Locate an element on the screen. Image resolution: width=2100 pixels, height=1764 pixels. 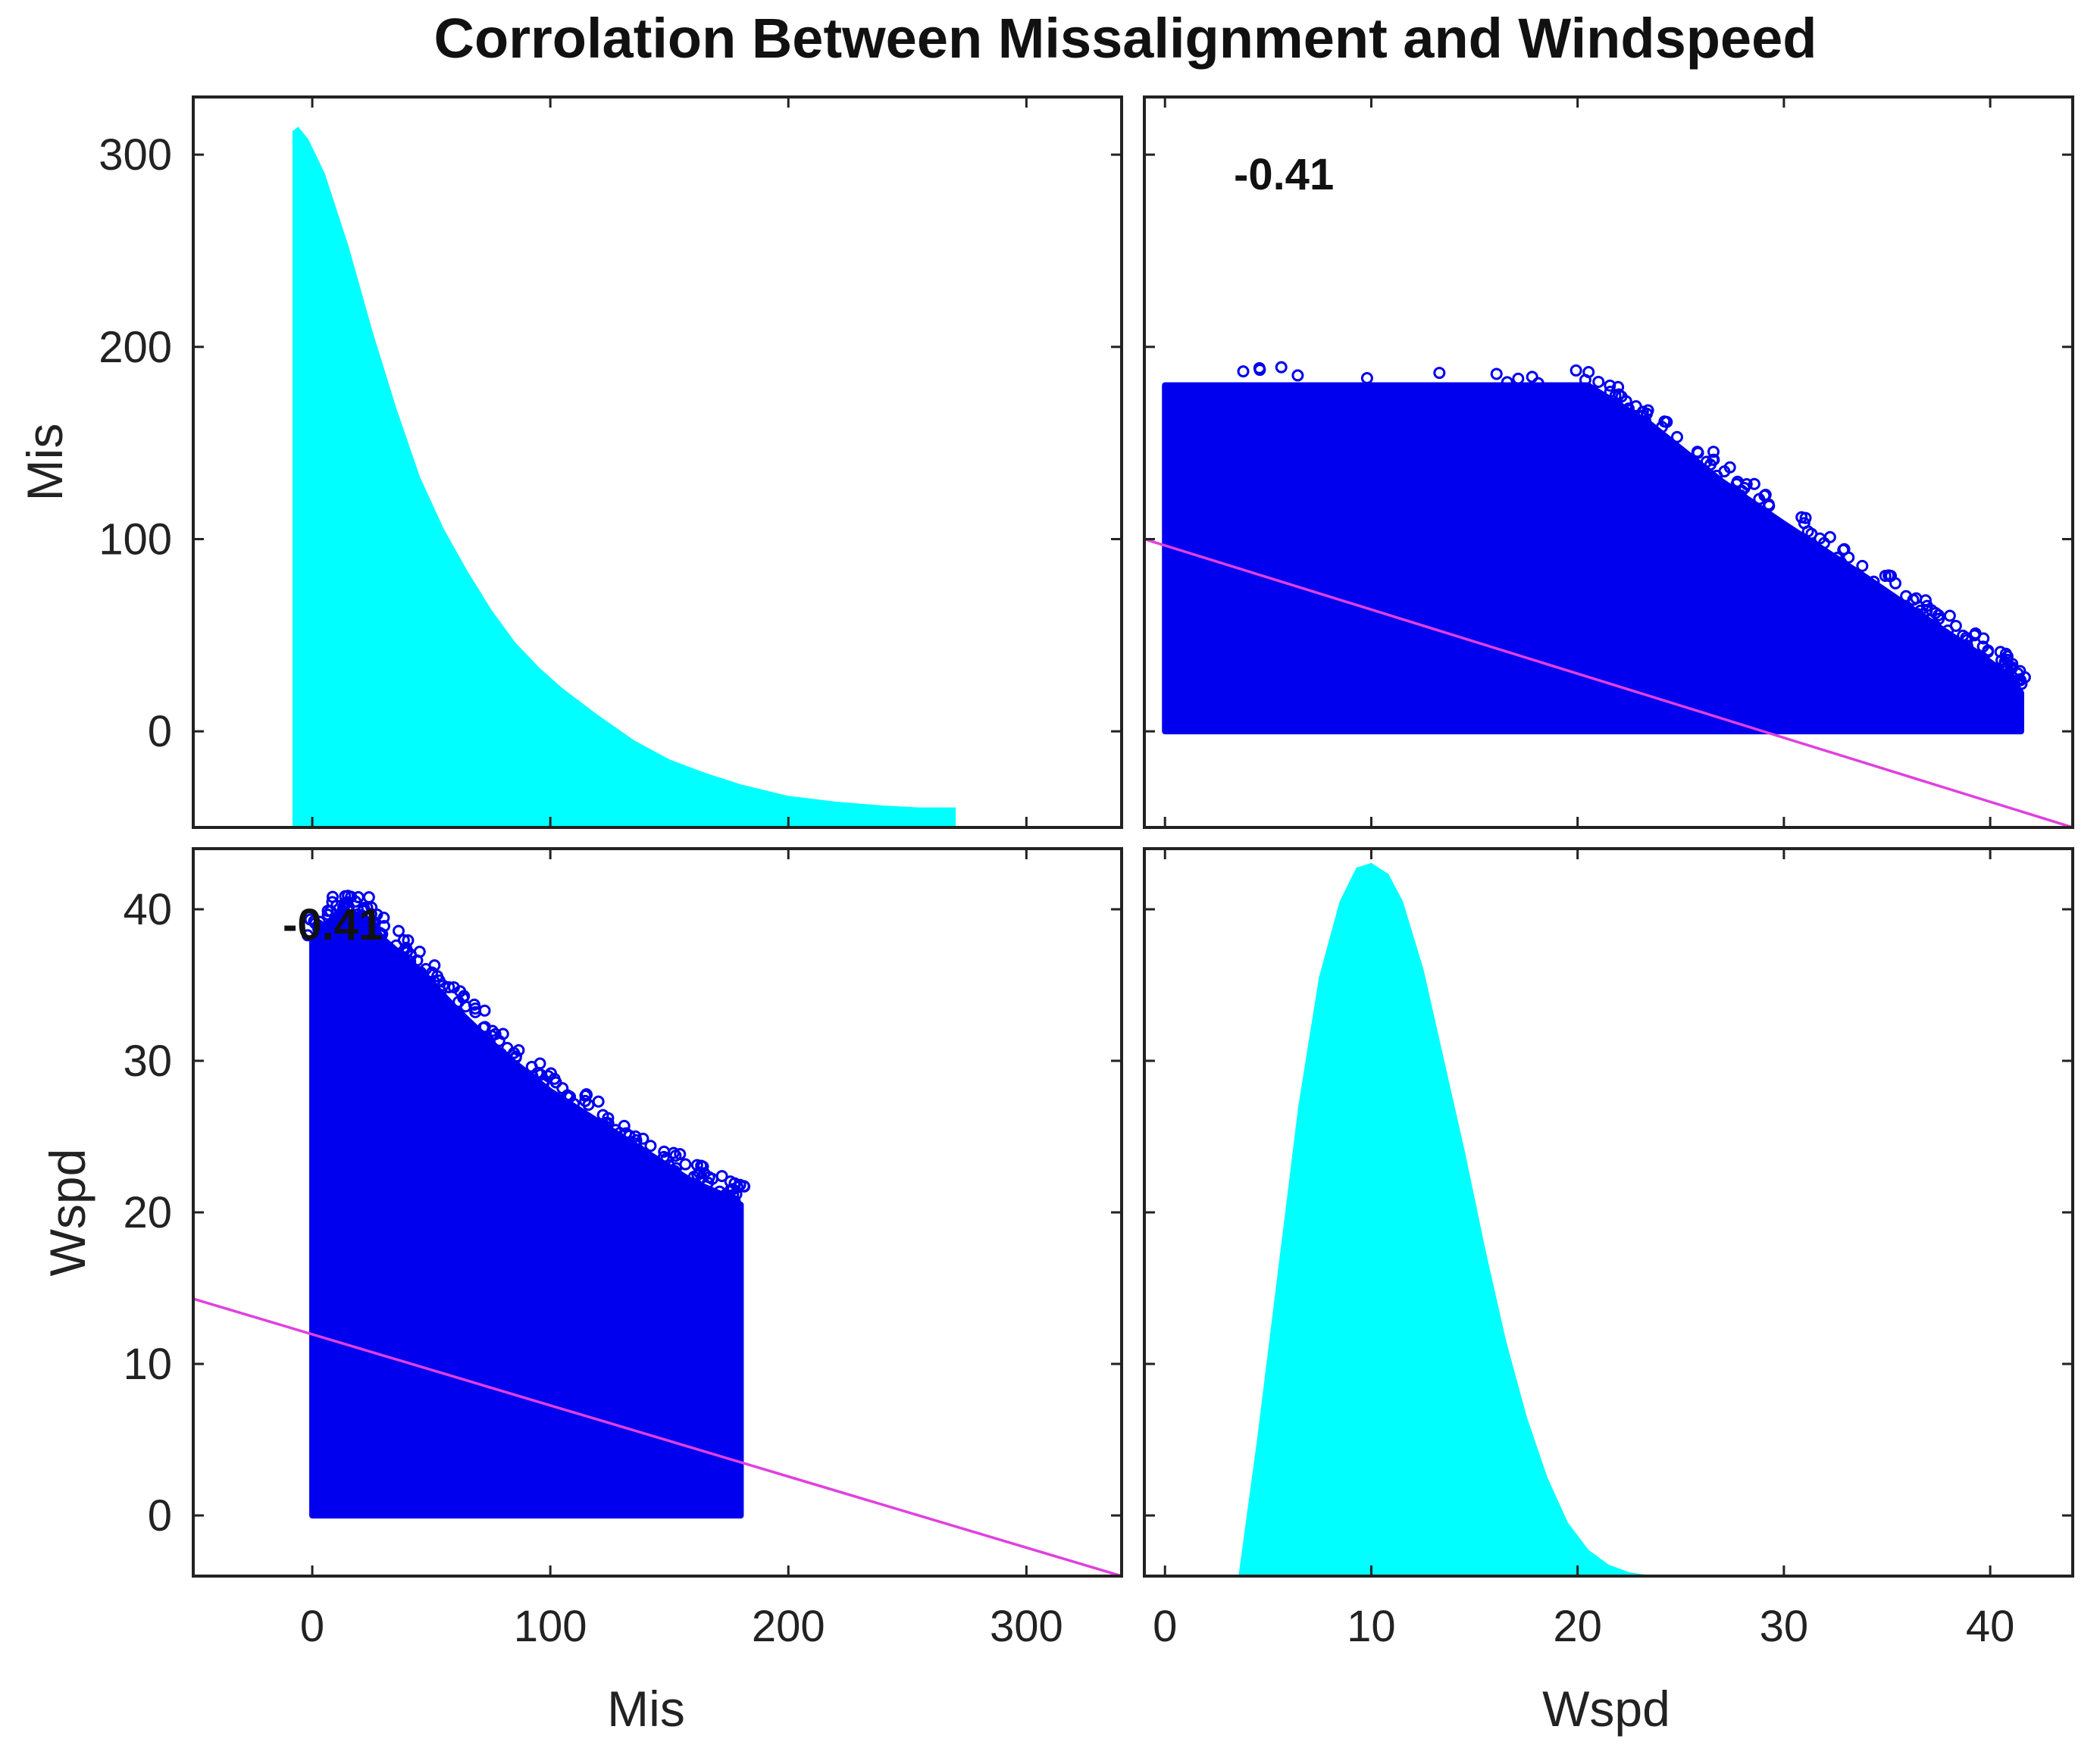
y-tick-label: 100 is located at coordinates (135, 539).